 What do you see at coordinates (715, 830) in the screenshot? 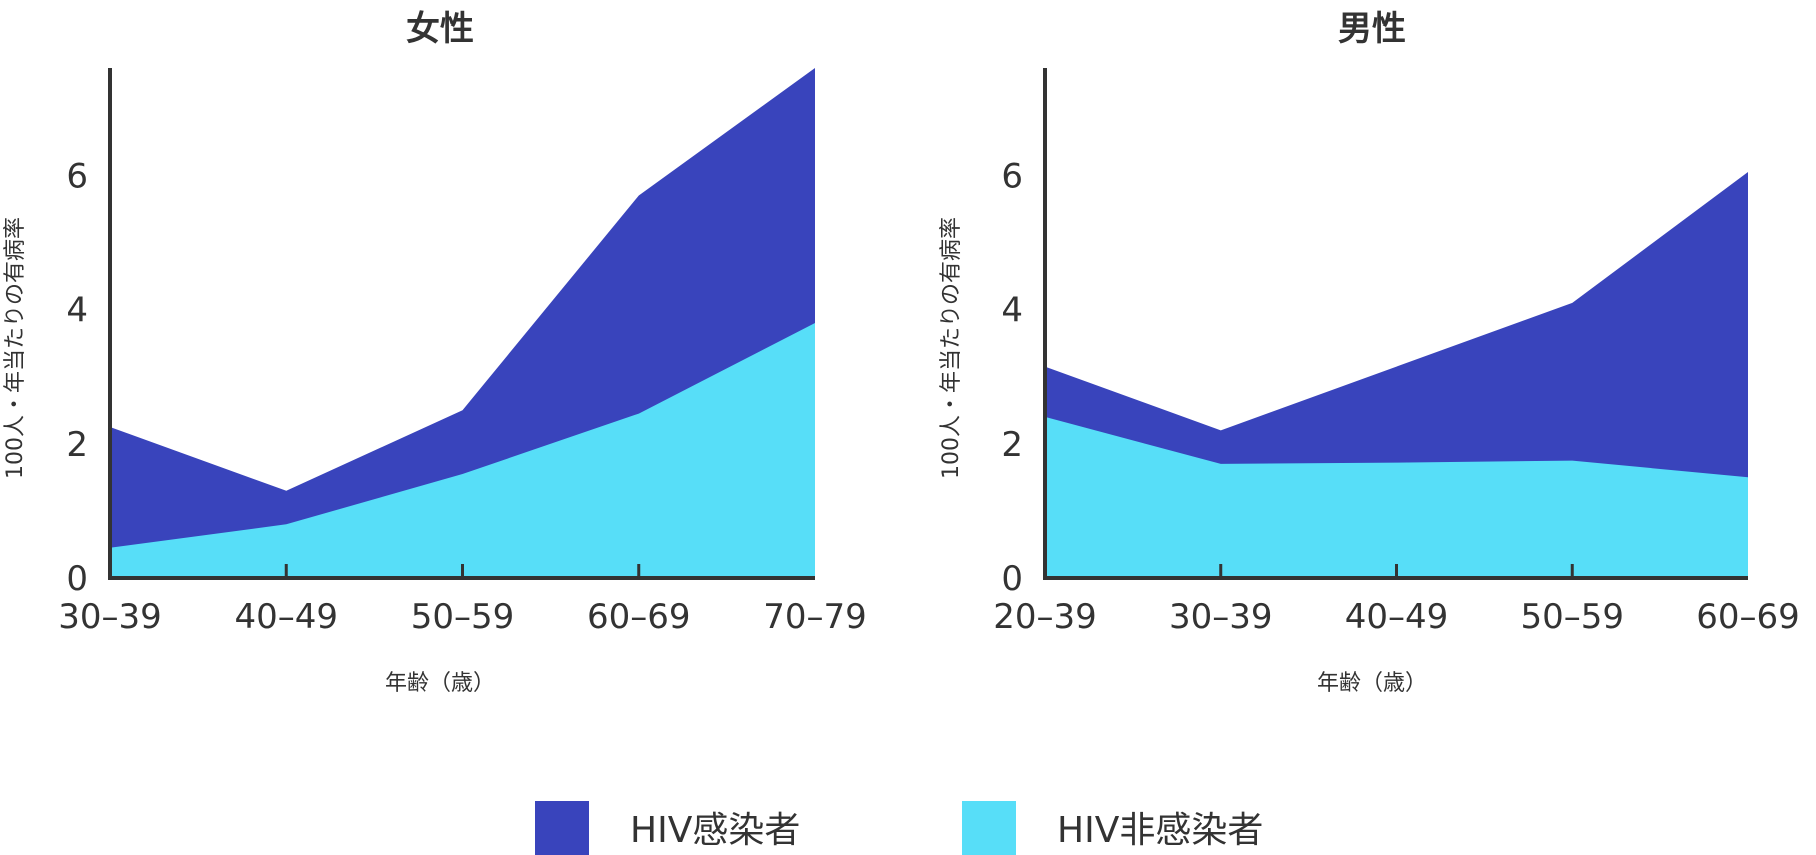
I see `legend-label: HIV感染者` at bounding box center [715, 830].